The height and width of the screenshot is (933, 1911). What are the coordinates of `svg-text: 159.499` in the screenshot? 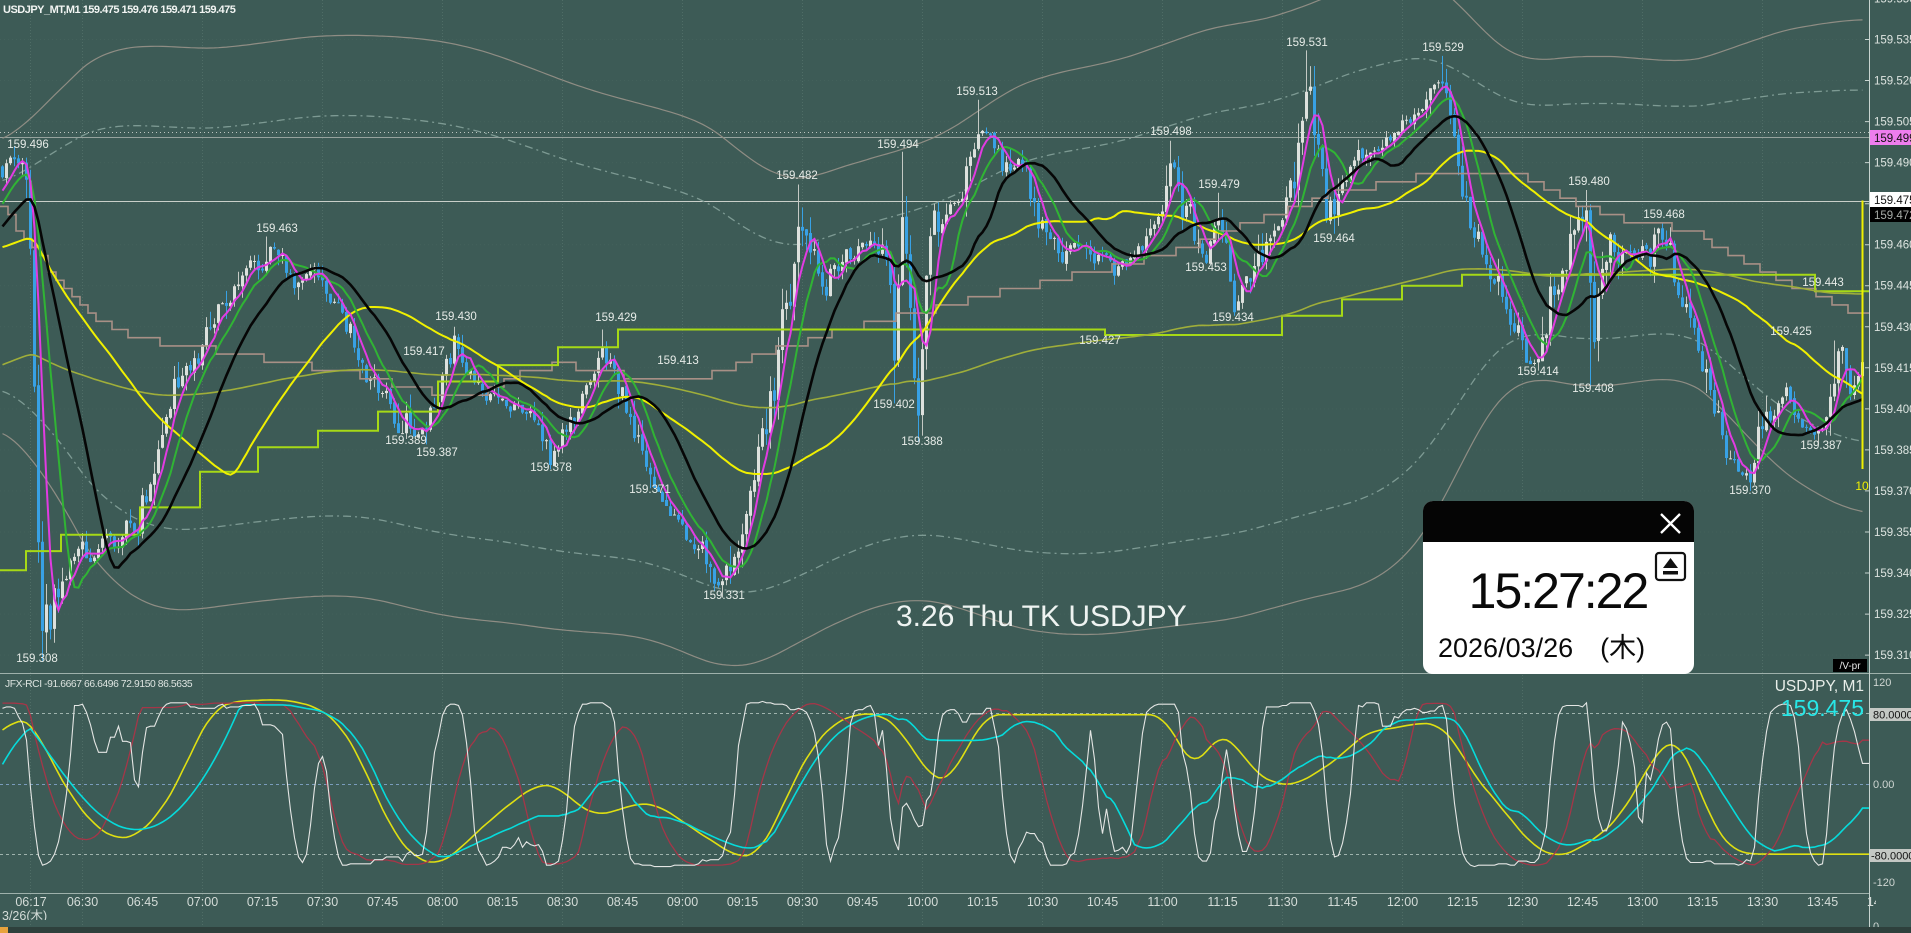 It's located at (1892, 139).